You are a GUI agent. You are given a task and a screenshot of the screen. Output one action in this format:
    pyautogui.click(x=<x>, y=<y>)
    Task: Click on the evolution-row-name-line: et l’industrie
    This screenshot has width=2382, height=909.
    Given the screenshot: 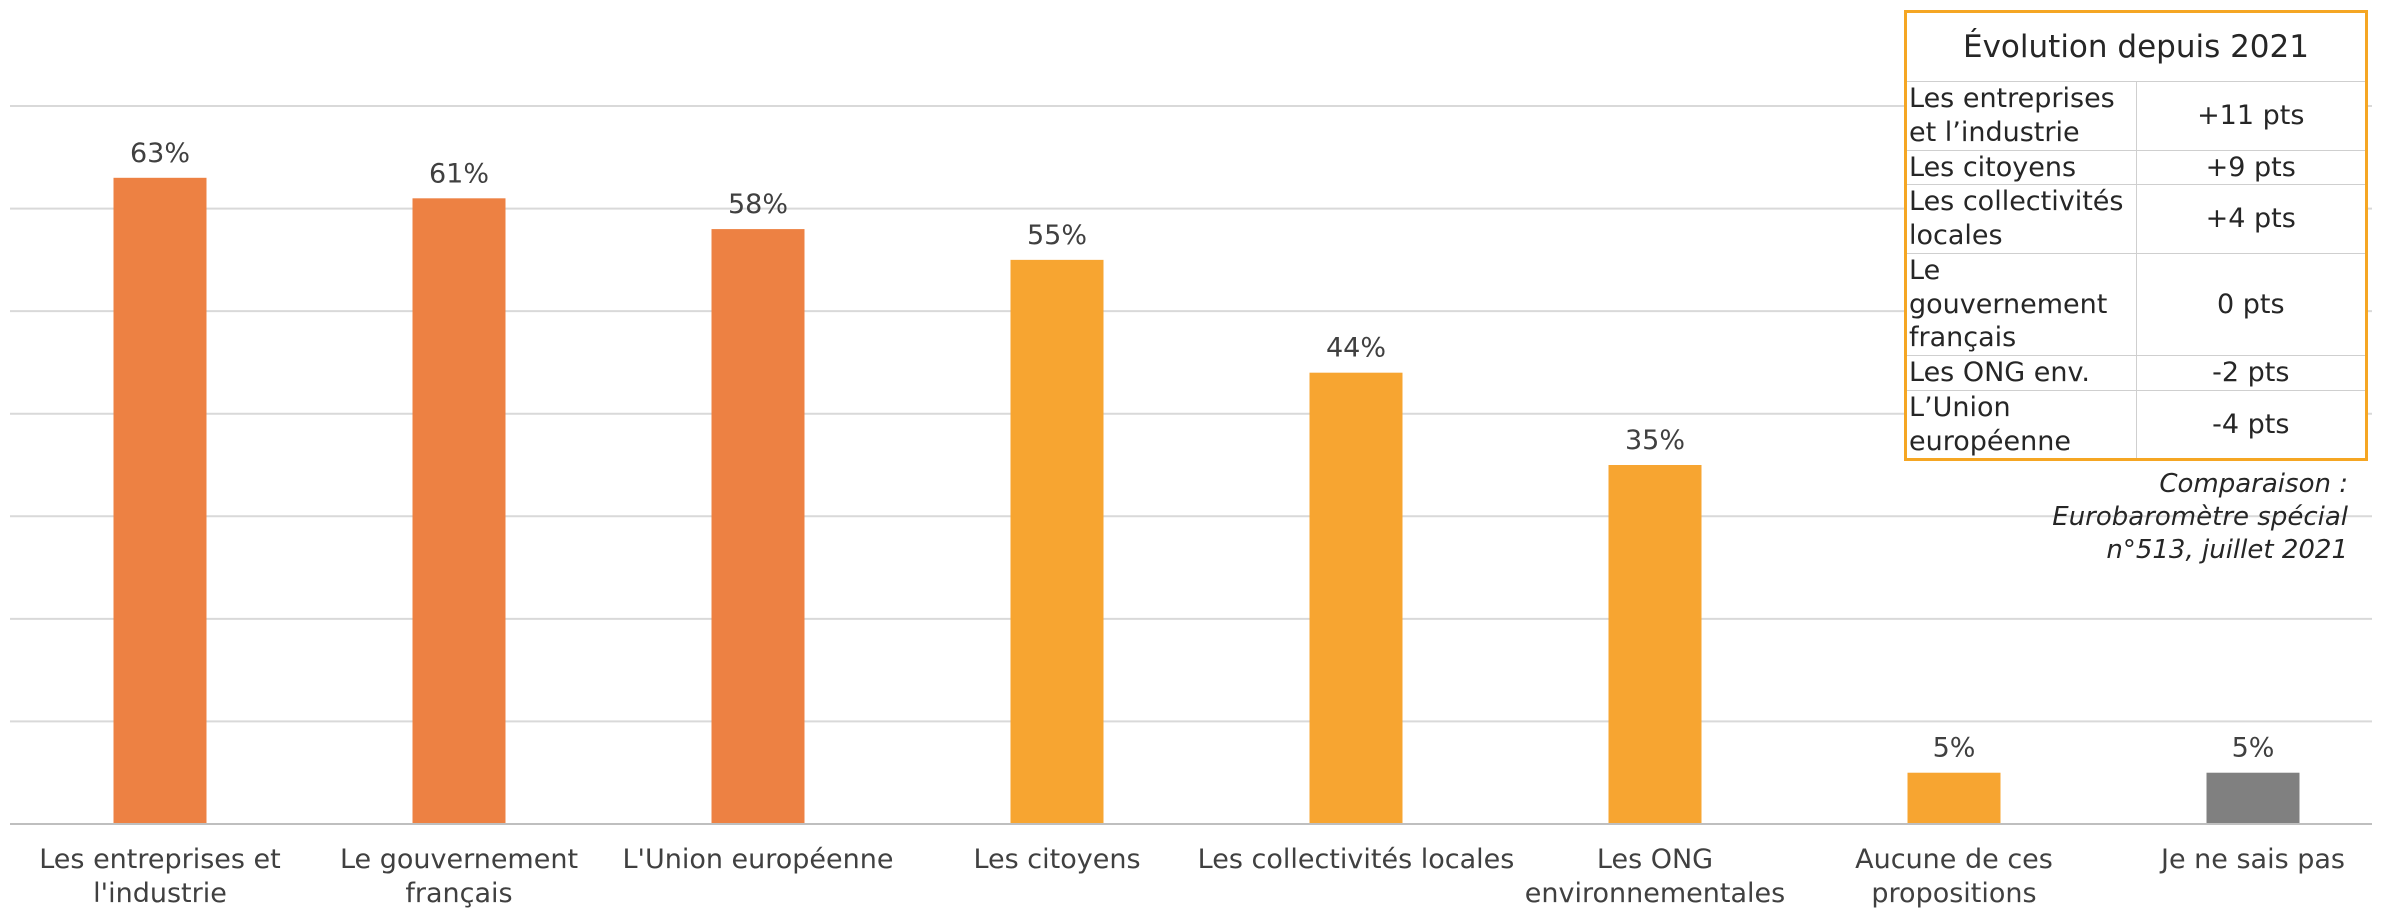 What is the action you would take?
    pyautogui.click(x=1994, y=132)
    